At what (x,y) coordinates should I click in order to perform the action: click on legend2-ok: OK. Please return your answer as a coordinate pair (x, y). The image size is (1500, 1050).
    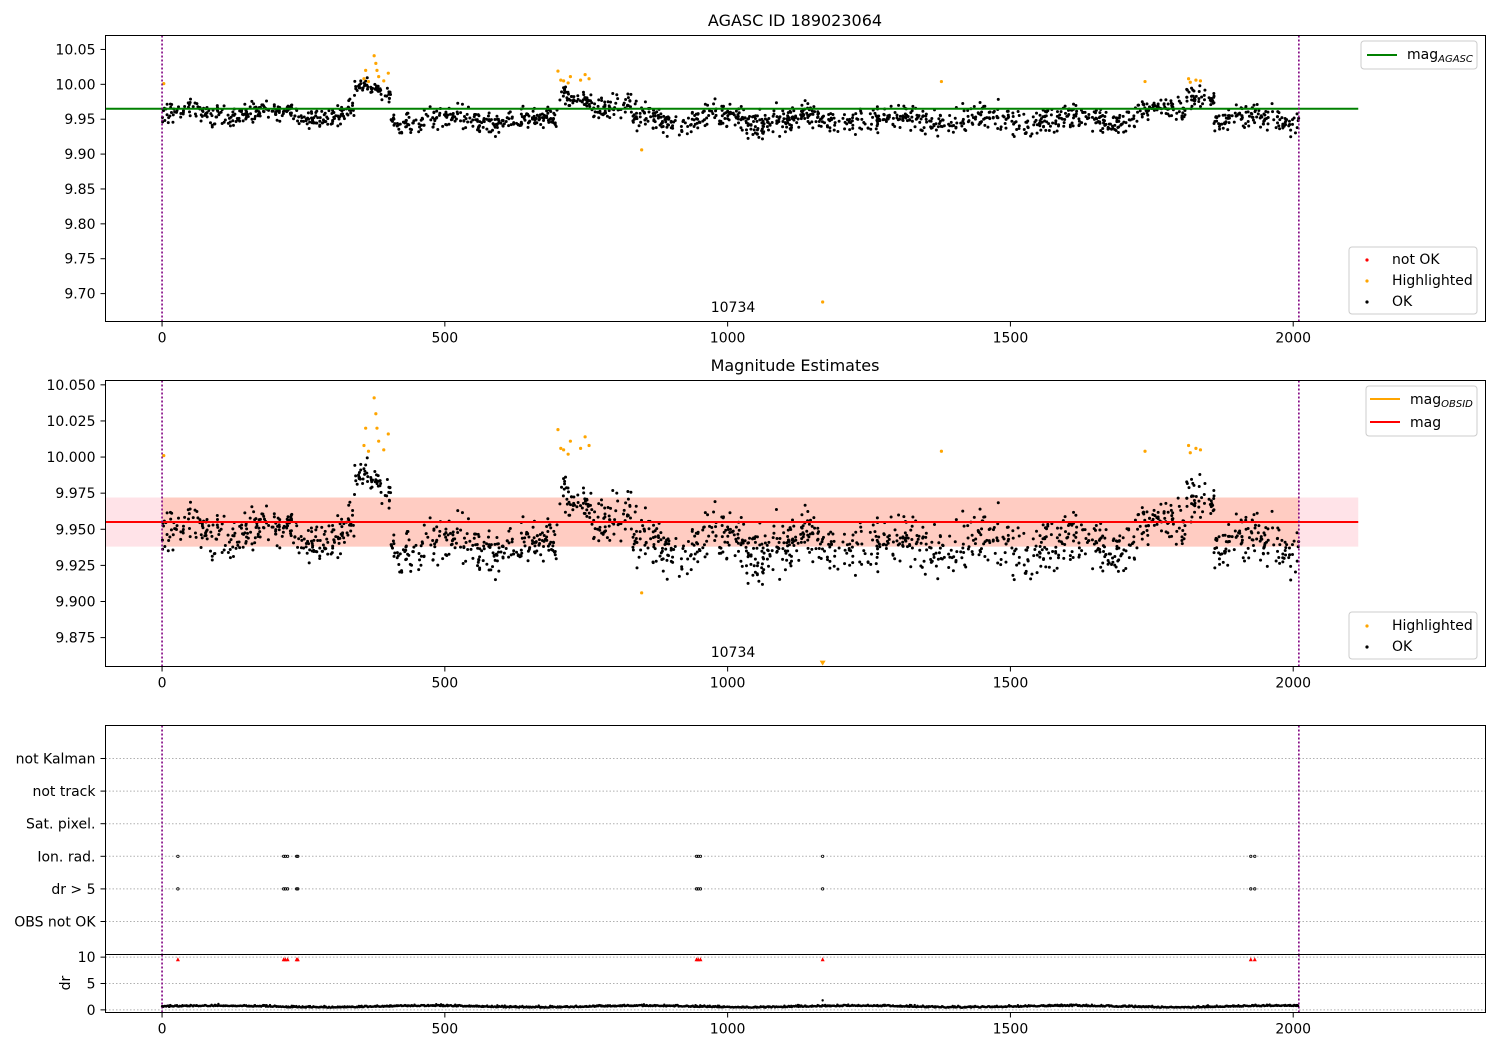
    Looking at the image, I should click on (1402, 647).